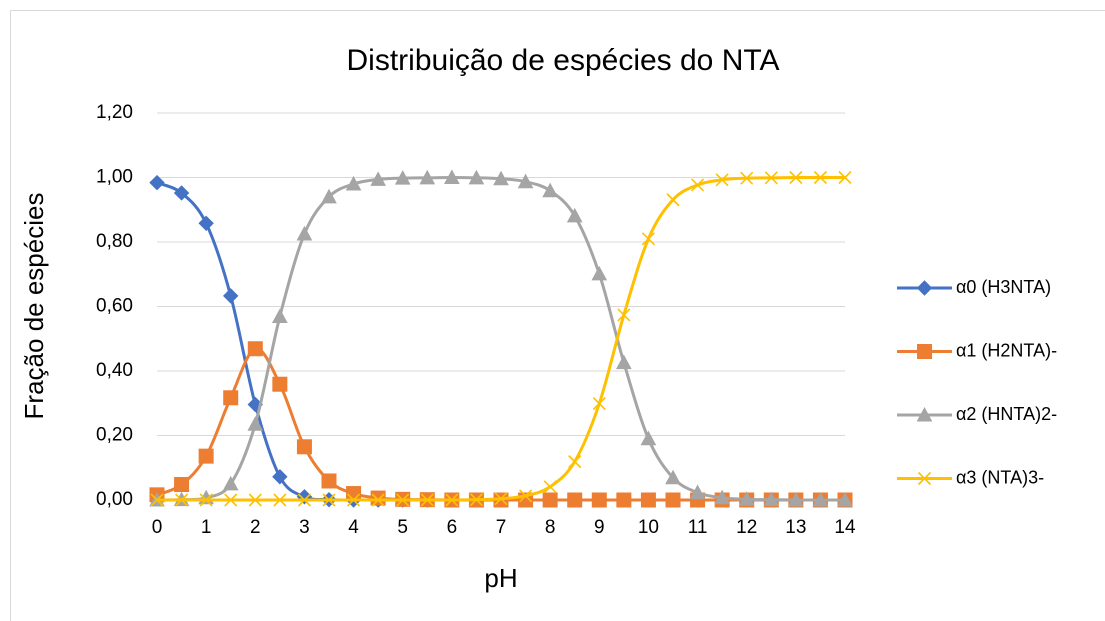 The height and width of the screenshot is (621, 1105). Describe the element at coordinates (1006, 350) in the screenshot. I see `legend-label: α1 (H2NTA)-` at that location.